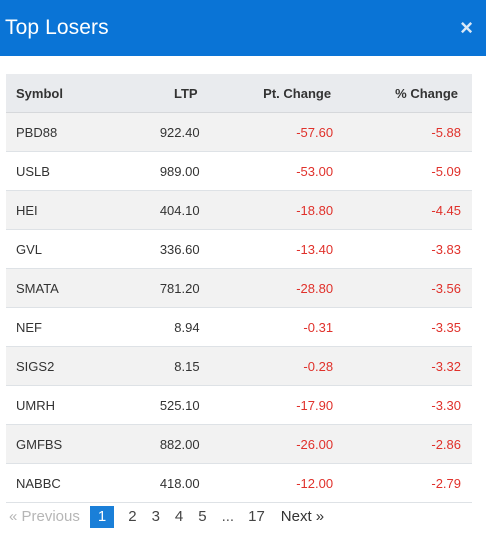 The width and height of the screenshot is (486, 547). Describe the element at coordinates (266, 93) in the screenshot. I see `header-pt-change: Pt. Change` at that location.